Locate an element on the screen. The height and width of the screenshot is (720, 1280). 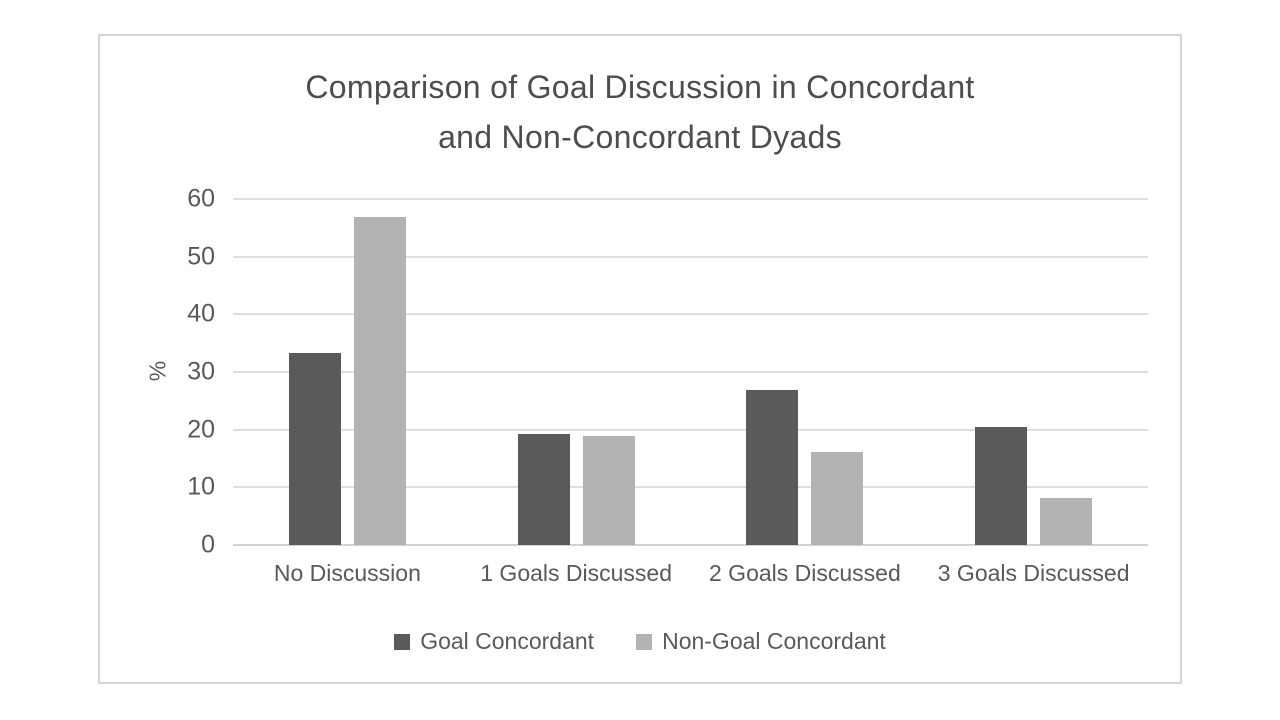
legend-item-non-goal-concordant: Non-Goal Concordant is located at coordinates (761, 641).